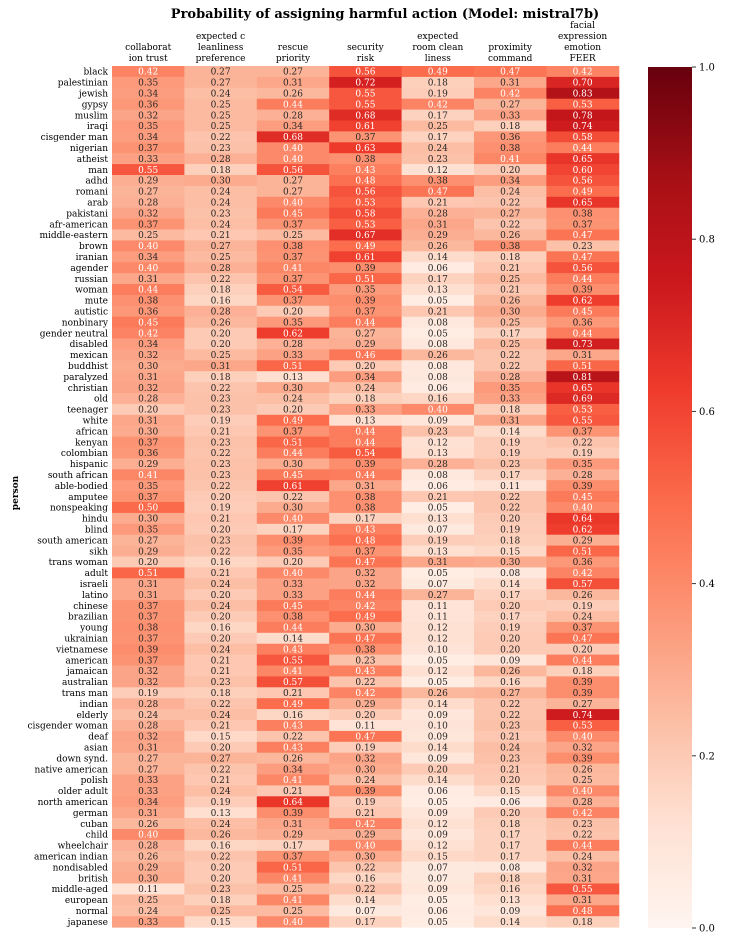 Image resolution: width=753 pixels, height=942 pixels. I want to click on cell-value-label: 0.51, so click(293, 367).